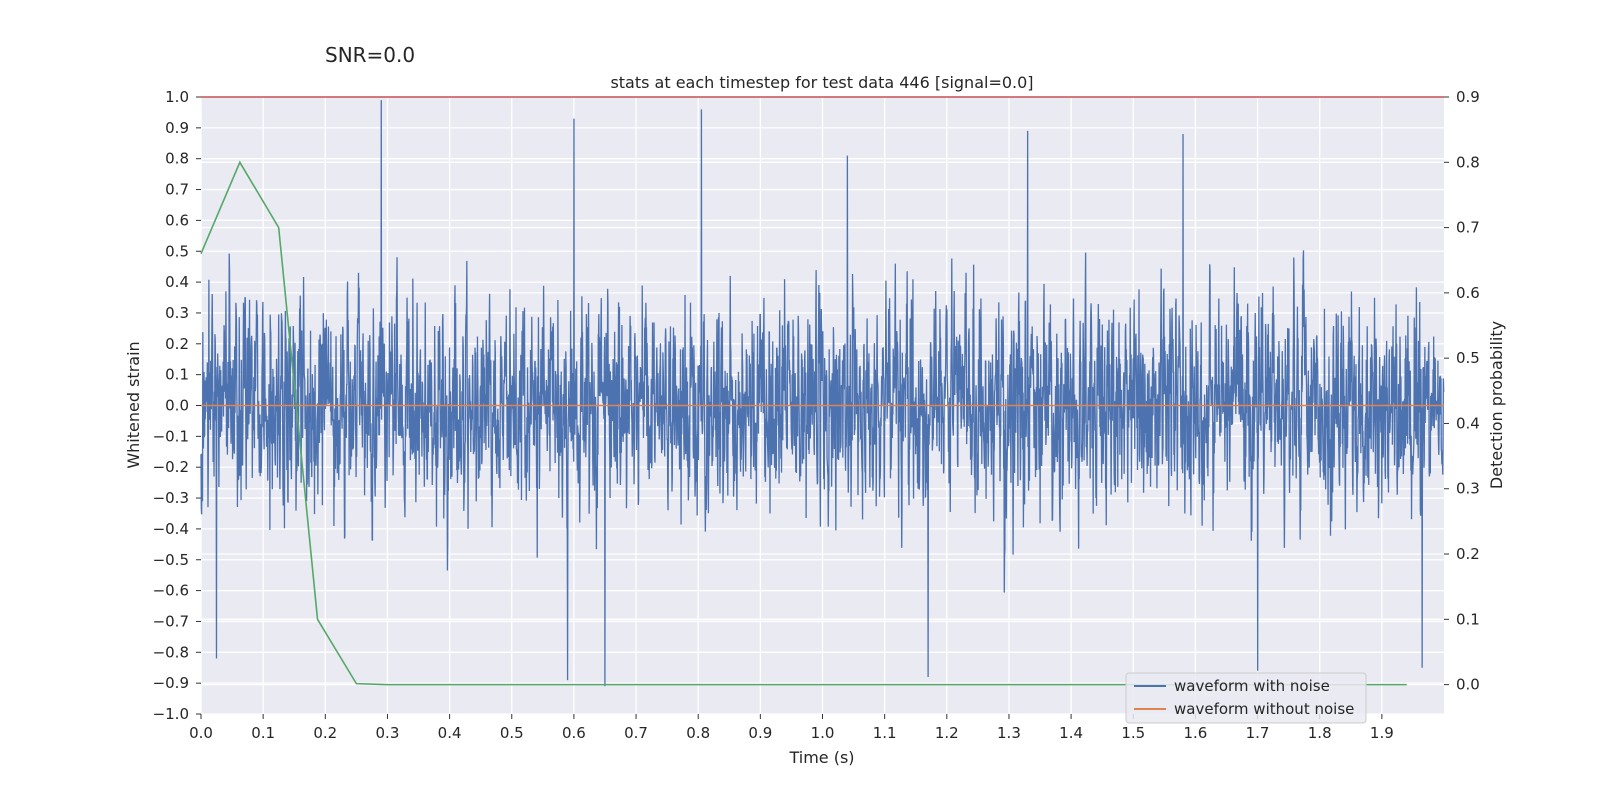  I want to click on legend-label-with-noise: waveform with noise, so click(1252, 686).